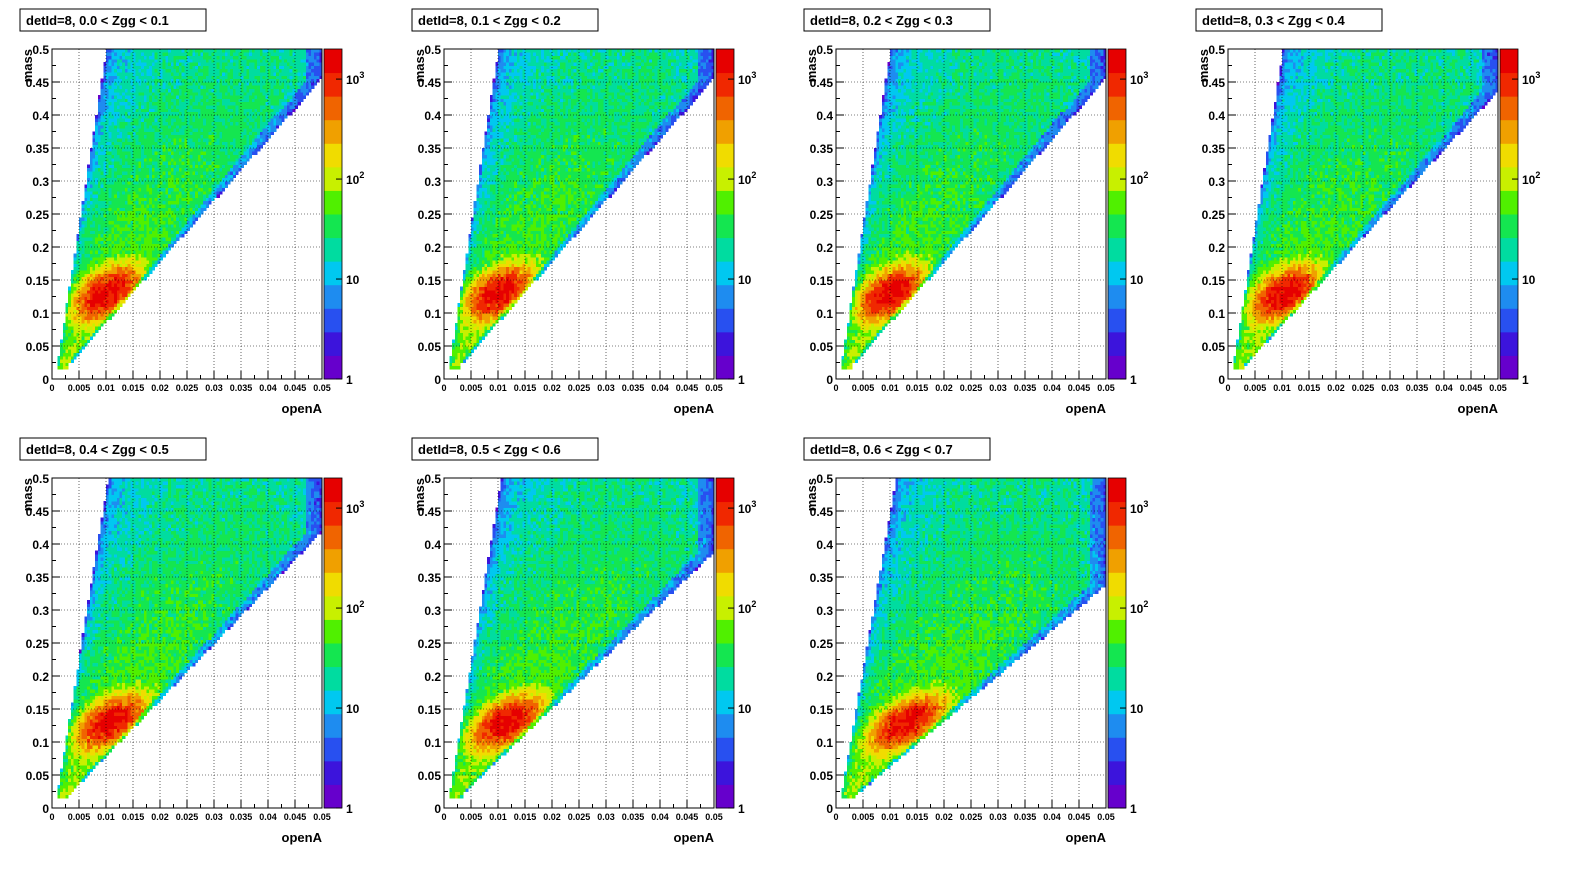 The width and height of the screenshot is (1596, 872). I want to click on color-scale-segment, so click(333, 178).